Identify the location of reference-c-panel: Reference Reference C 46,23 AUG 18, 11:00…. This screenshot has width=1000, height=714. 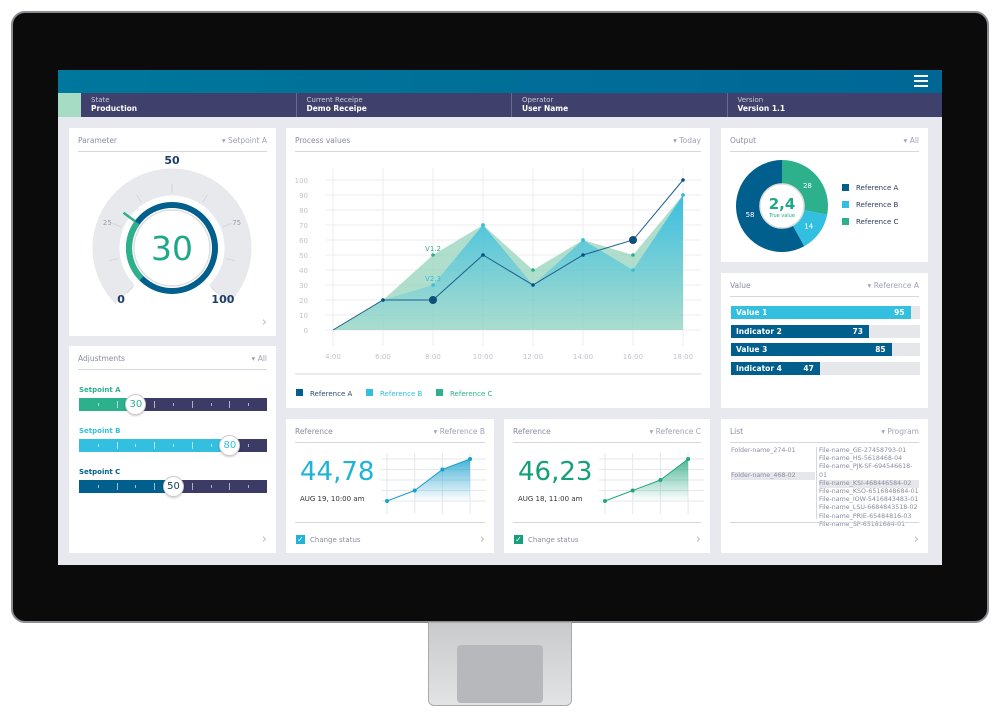
(607, 486).